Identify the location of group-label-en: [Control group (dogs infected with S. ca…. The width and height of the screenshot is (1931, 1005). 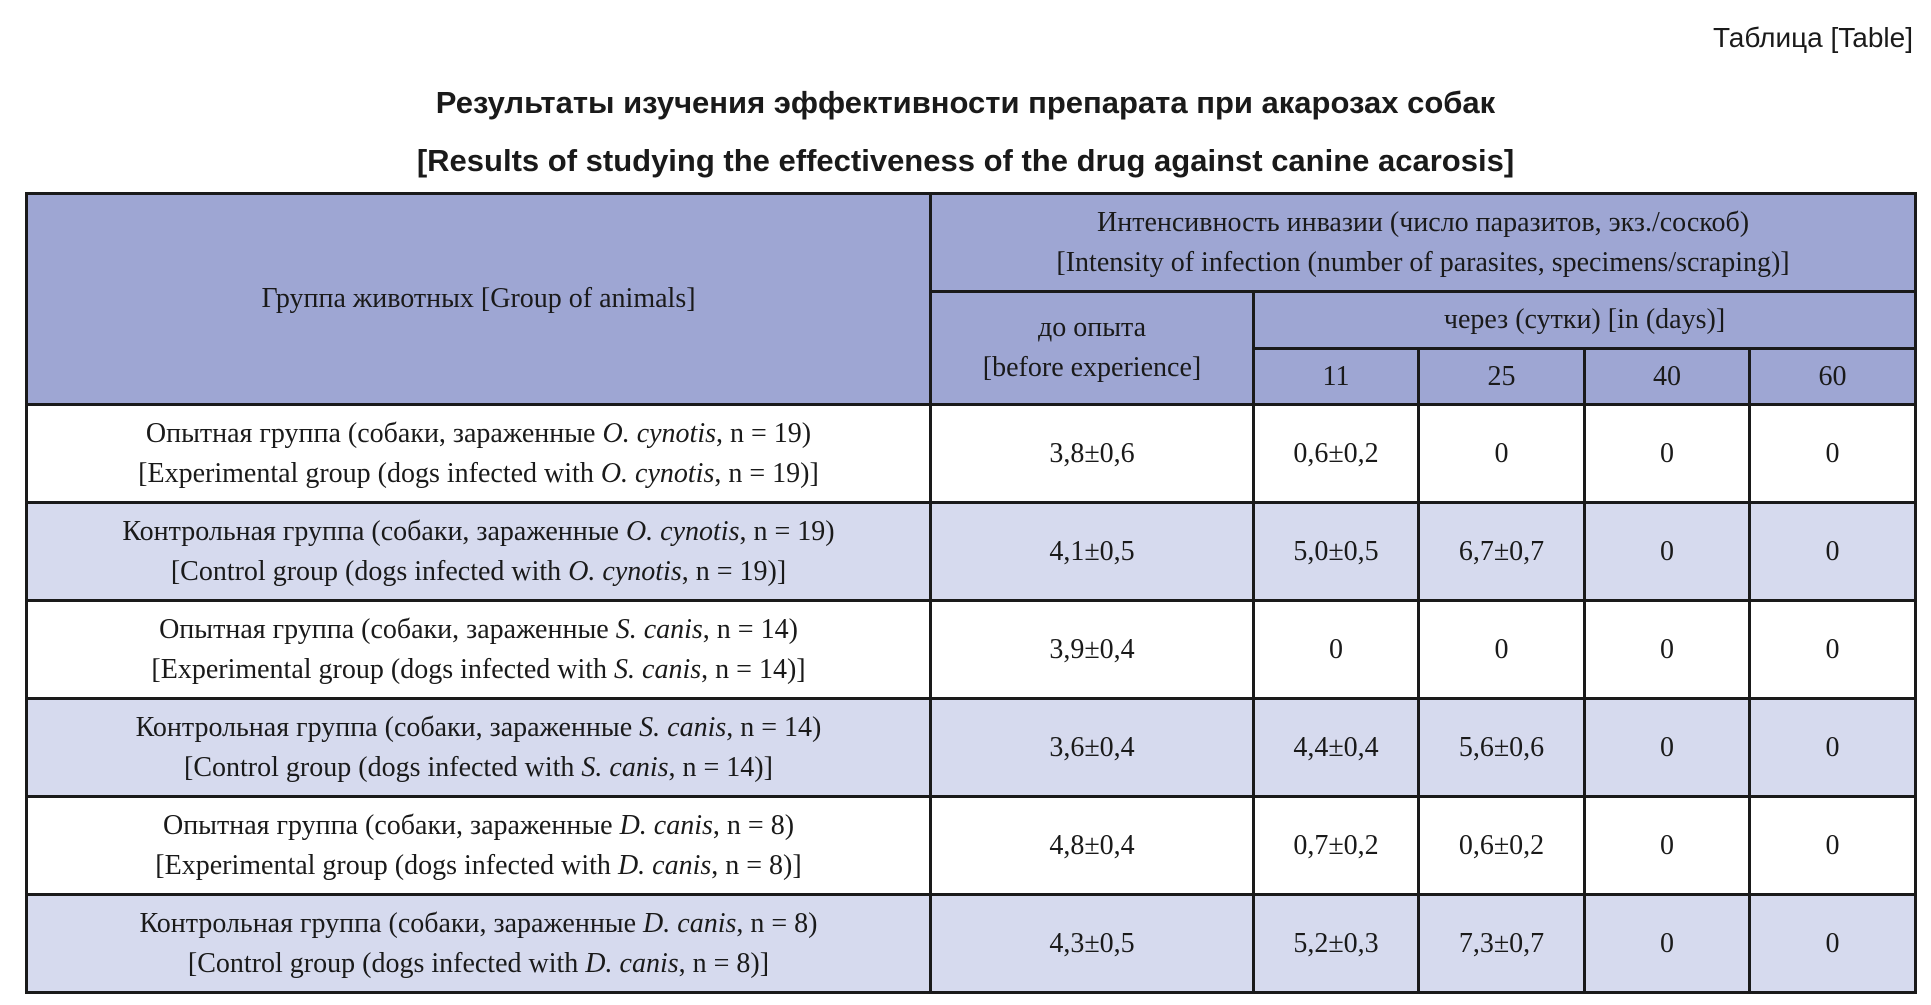
(478, 767).